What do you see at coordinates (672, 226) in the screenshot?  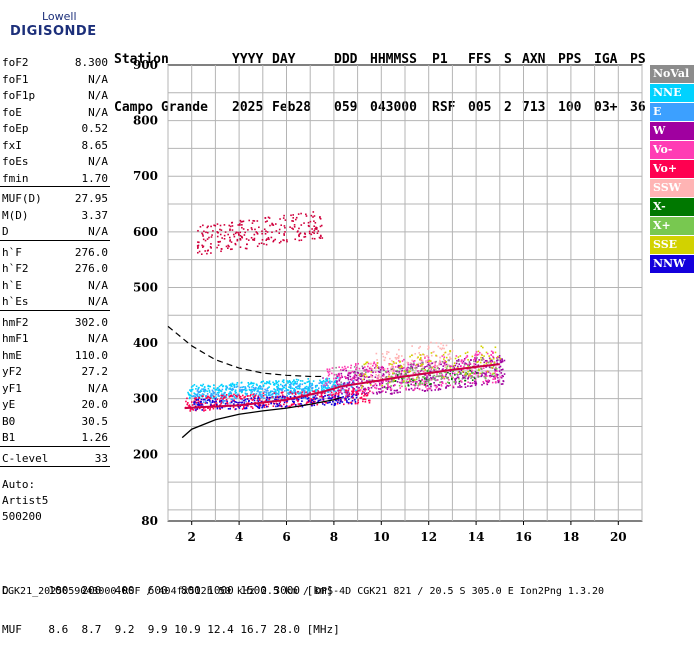 I see `legend-item-x-: X+` at bounding box center [672, 226].